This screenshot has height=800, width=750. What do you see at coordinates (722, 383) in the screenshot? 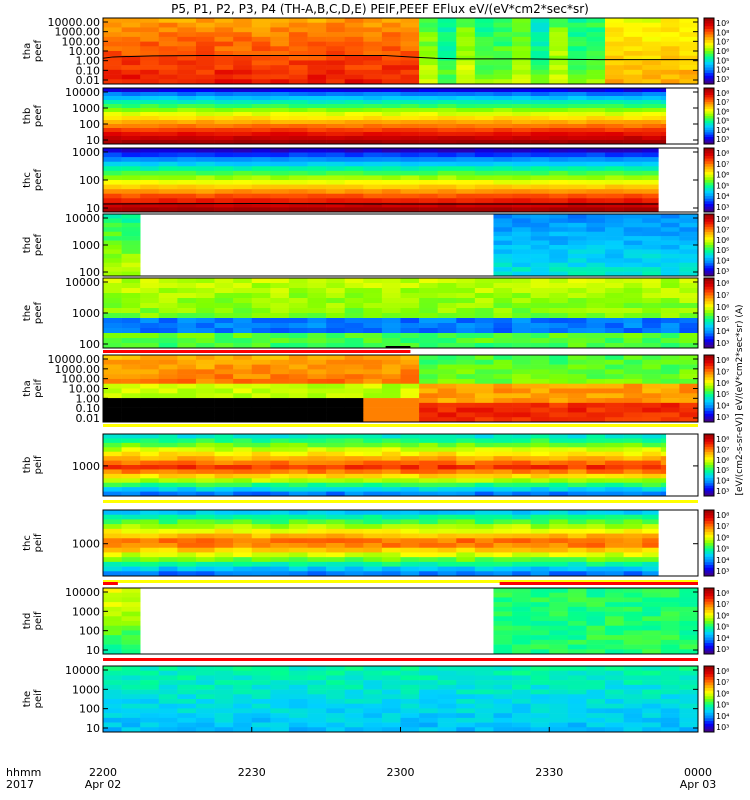
I see `colorbar-tick-label: 10⁶` at bounding box center [722, 383].